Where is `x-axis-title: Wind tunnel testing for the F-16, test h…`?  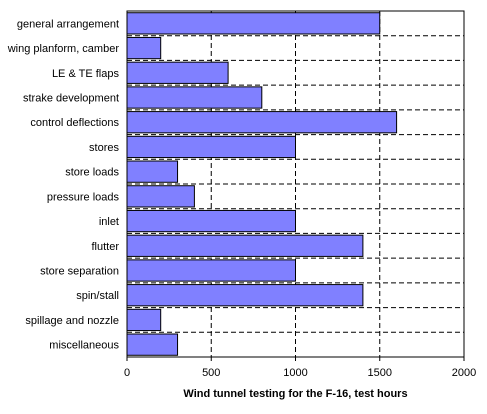
x-axis-title: Wind tunnel testing for the F-16, test h… is located at coordinates (295, 394).